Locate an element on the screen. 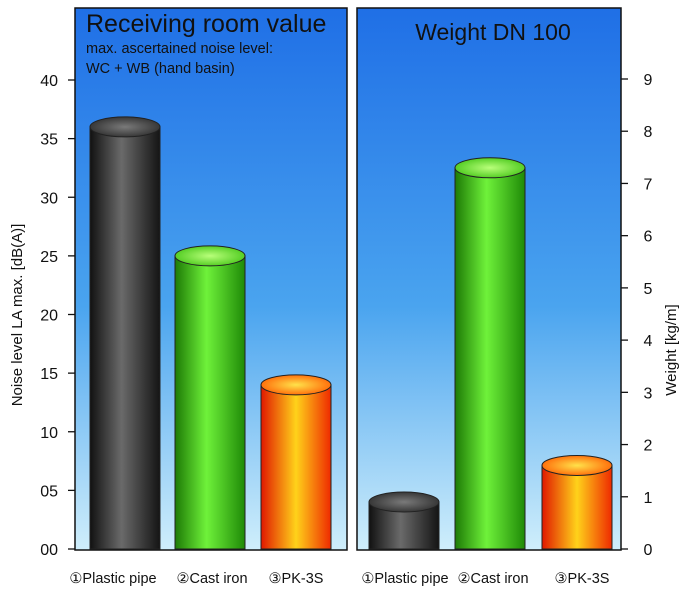 This screenshot has width=700, height=595. right-y-tick-label: 6 is located at coordinates (648, 237).